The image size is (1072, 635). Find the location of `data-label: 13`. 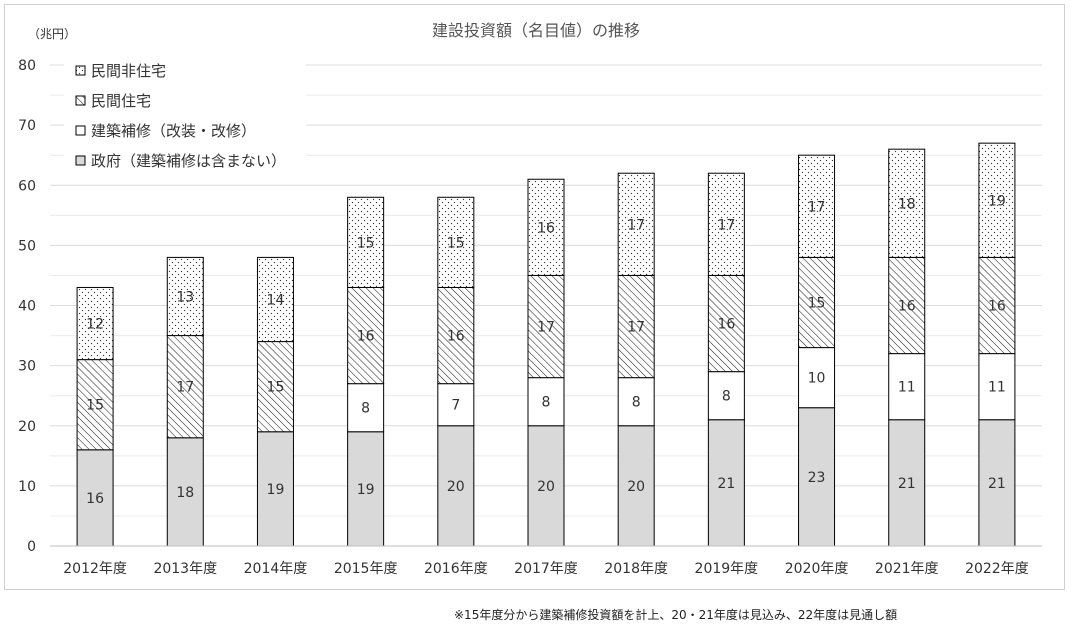

data-label: 13 is located at coordinates (185, 297).